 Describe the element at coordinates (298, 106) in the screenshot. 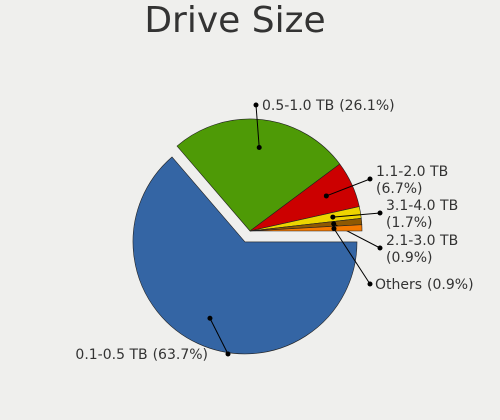

I see `category-label: 0.5-1.0 TB` at that location.